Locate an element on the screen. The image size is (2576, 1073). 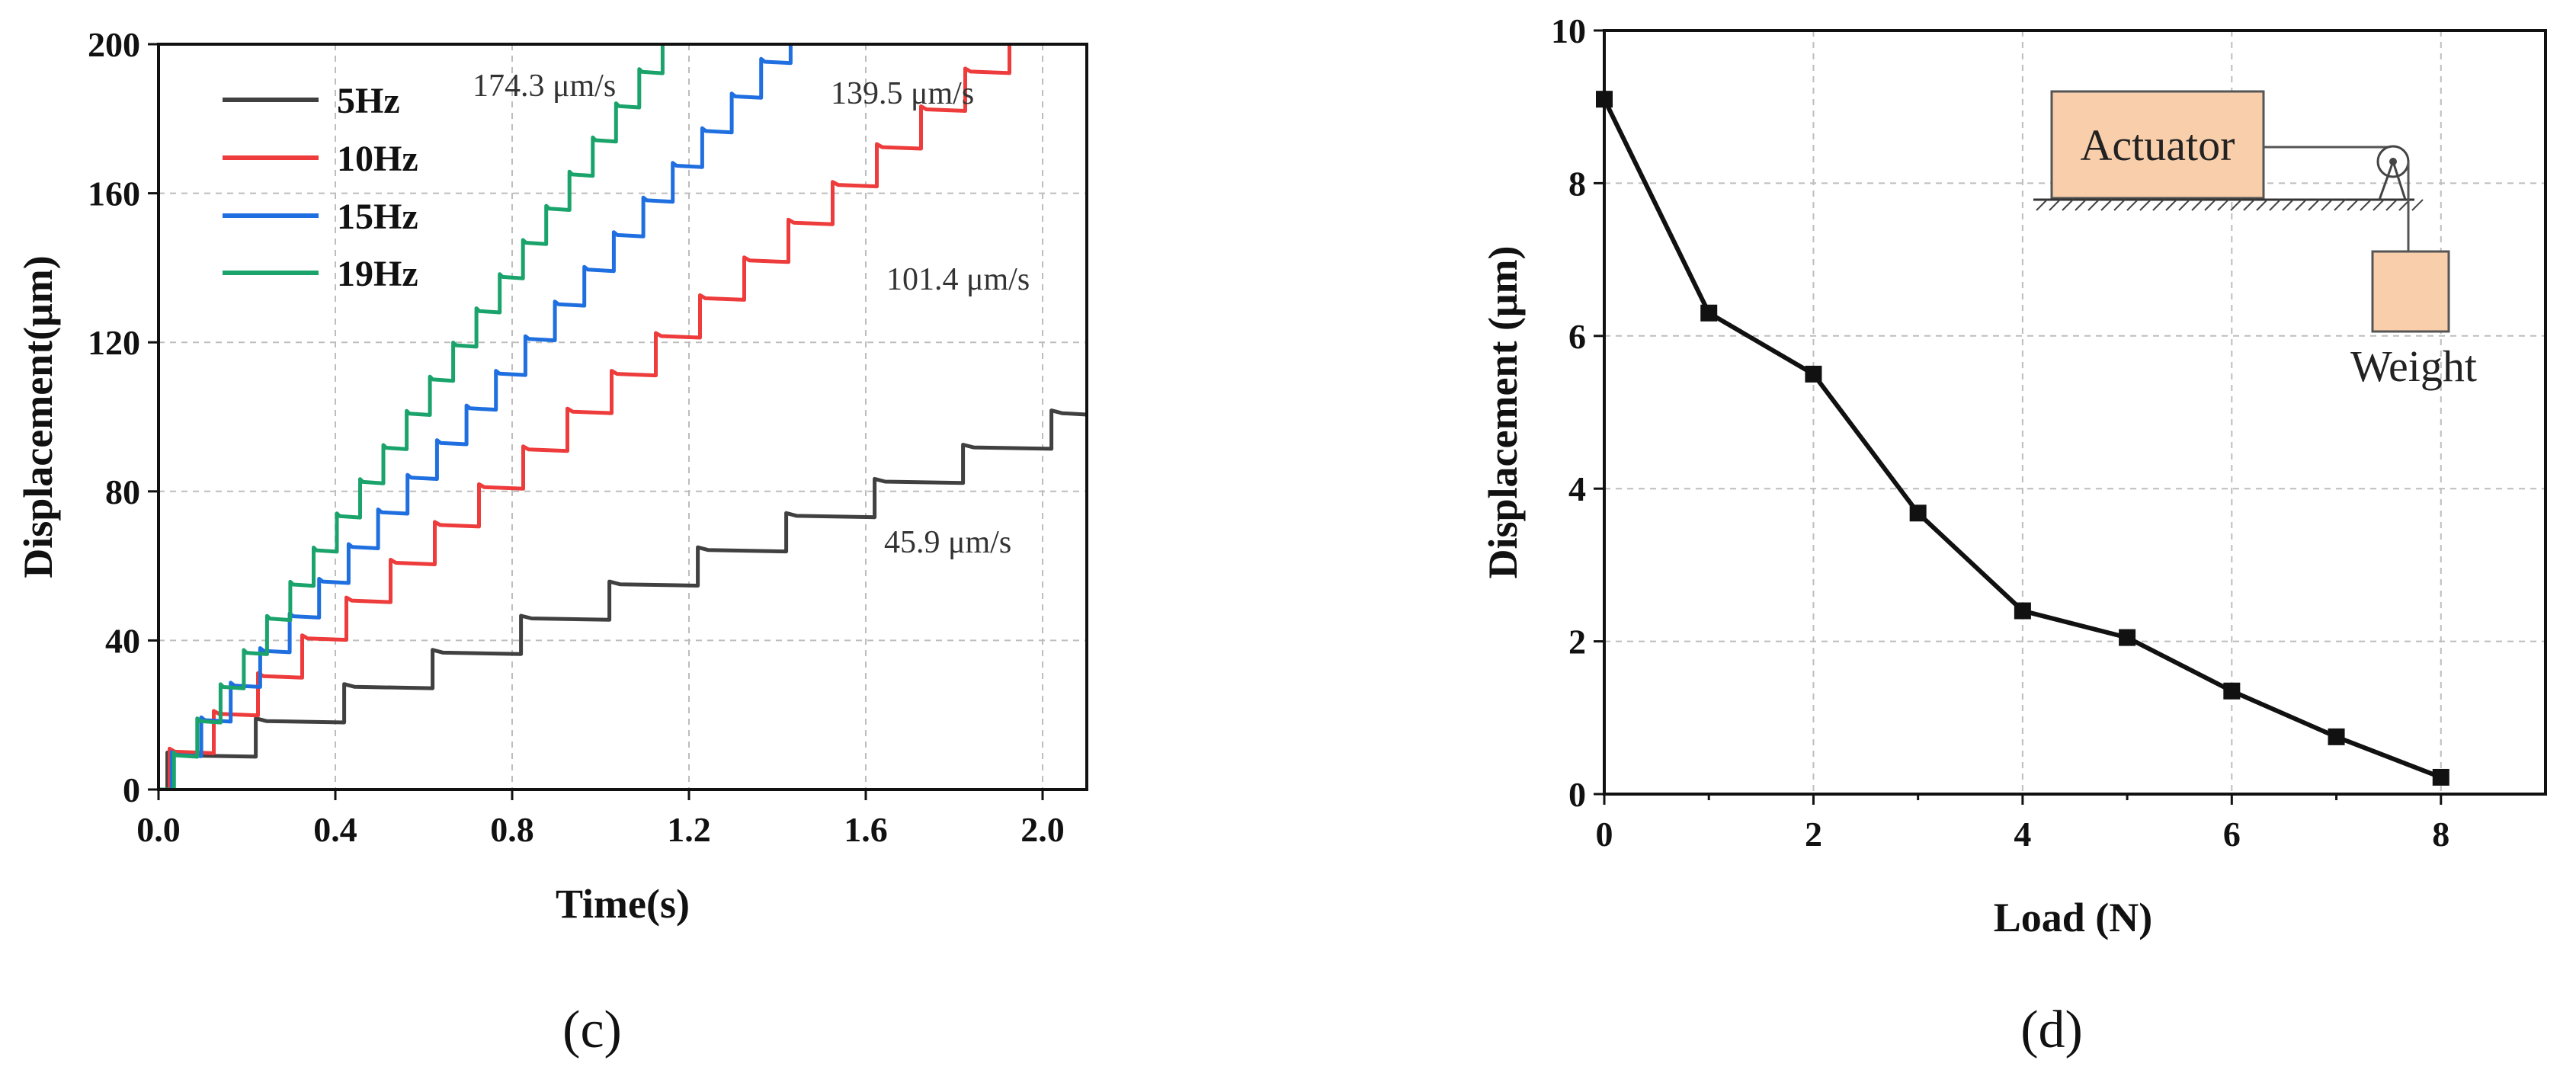
x-tick-label: 0 is located at coordinates (1604, 835).